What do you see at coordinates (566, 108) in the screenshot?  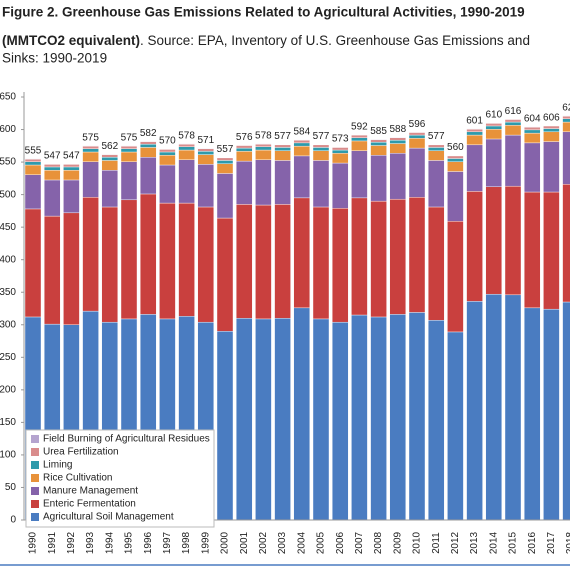 I see `total-label: 621` at bounding box center [566, 108].